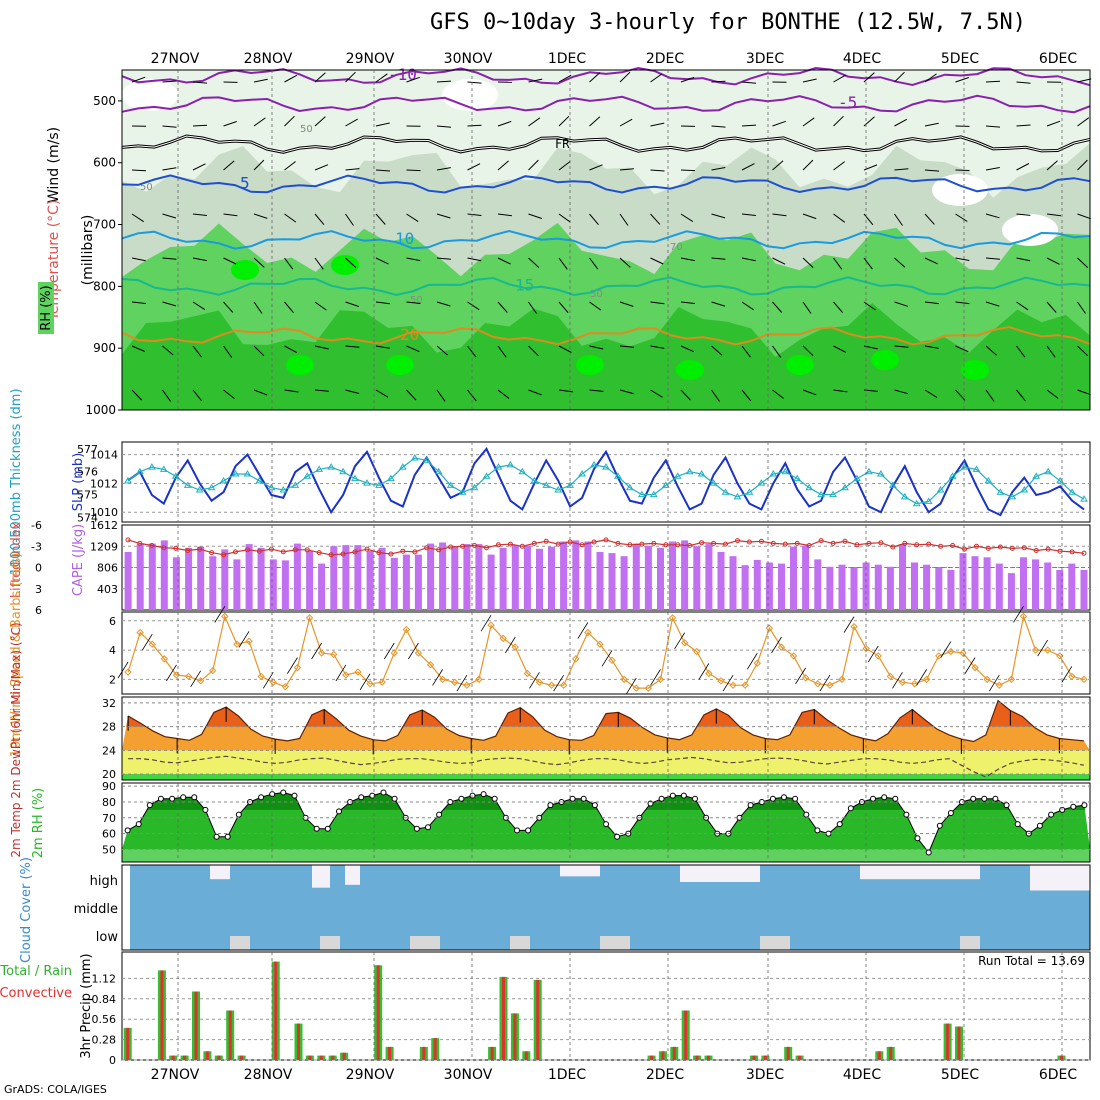 This screenshot has height=1100, width=1100. What do you see at coordinates (86, 1005) in the screenshot?
I see `precip-axis-label: 3hr Precip (mm)` at bounding box center [86, 1005].